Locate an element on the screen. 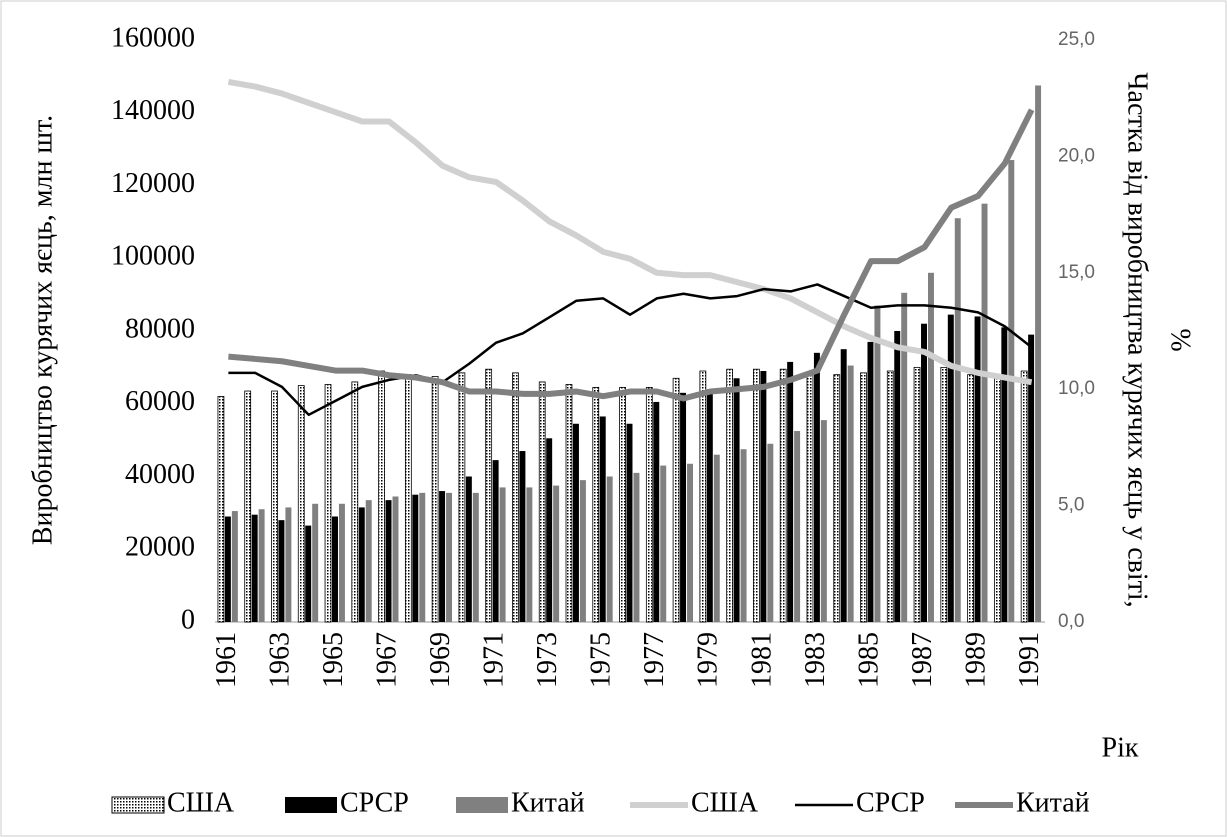 This screenshot has width=1227, height=837. y-tick-label: 0 is located at coordinates (188, 619).